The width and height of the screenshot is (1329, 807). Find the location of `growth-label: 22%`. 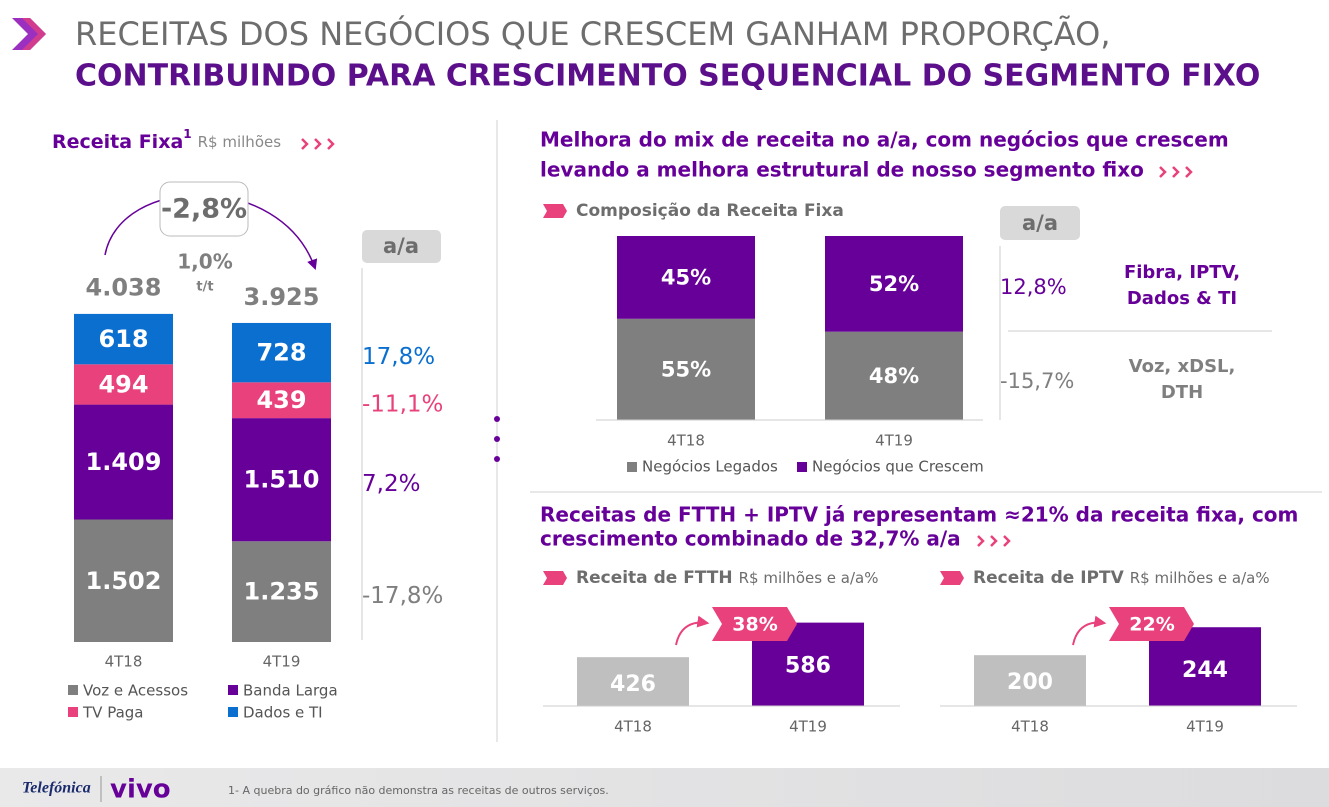

growth-label: 22% is located at coordinates (1151, 625).